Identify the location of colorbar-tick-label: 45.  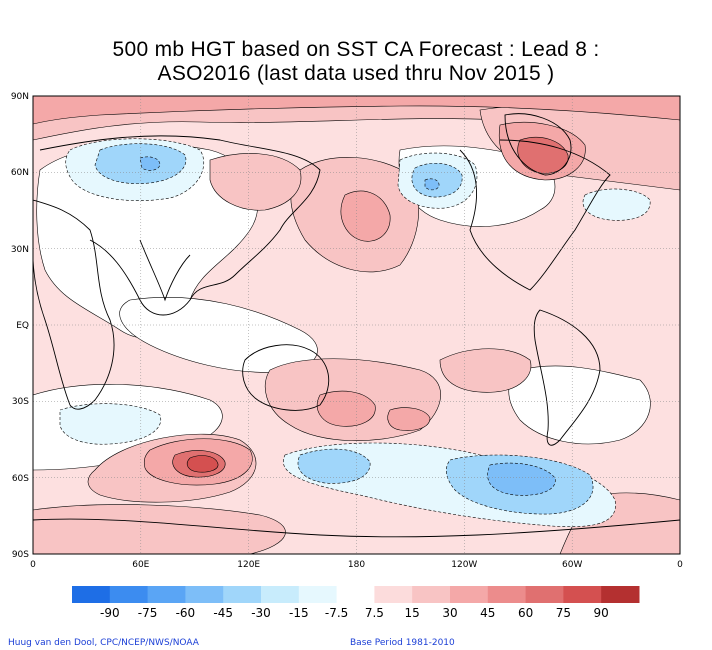
(487, 613).